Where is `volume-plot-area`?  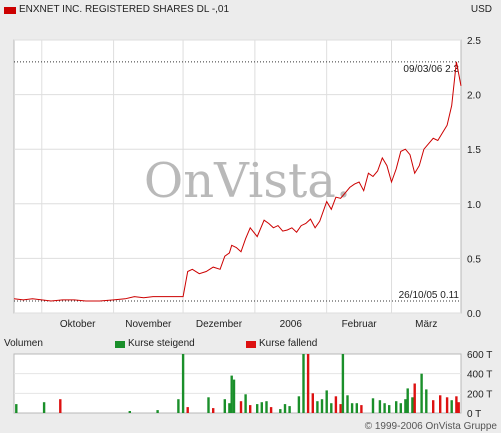 volume-plot-area is located at coordinates (237, 383).